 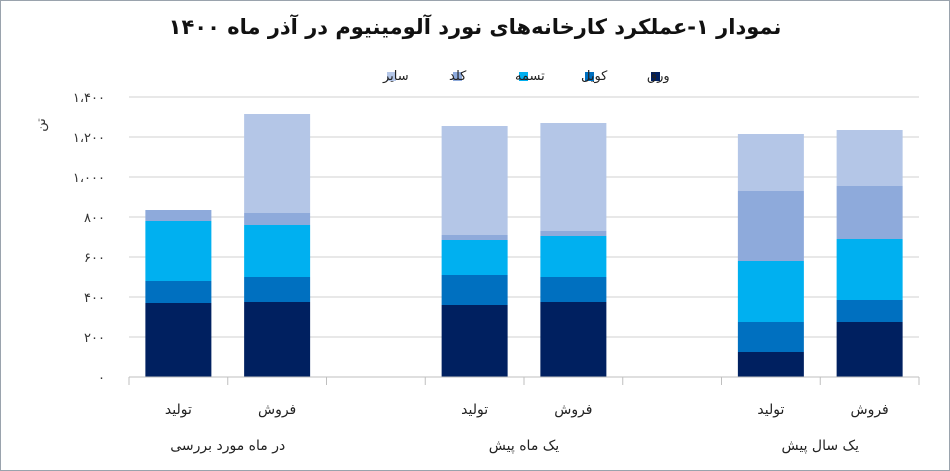 I want to click on legend-label: کویل, so click(x=594, y=76).